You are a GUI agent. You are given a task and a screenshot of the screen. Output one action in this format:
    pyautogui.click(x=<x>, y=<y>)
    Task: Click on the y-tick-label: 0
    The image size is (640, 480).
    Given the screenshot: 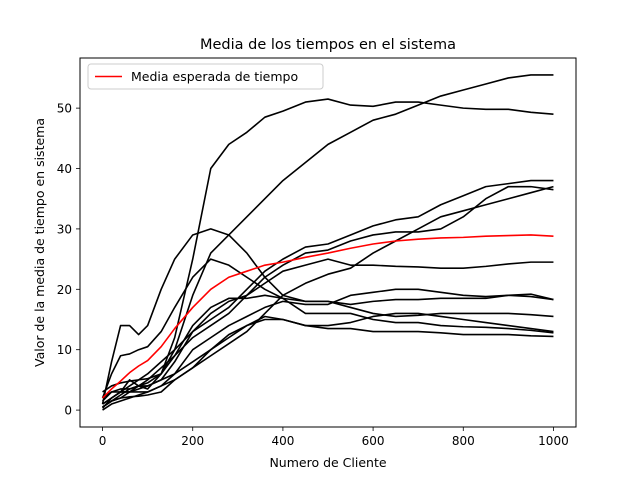 What is the action you would take?
    pyautogui.click(x=68, y=411)
    